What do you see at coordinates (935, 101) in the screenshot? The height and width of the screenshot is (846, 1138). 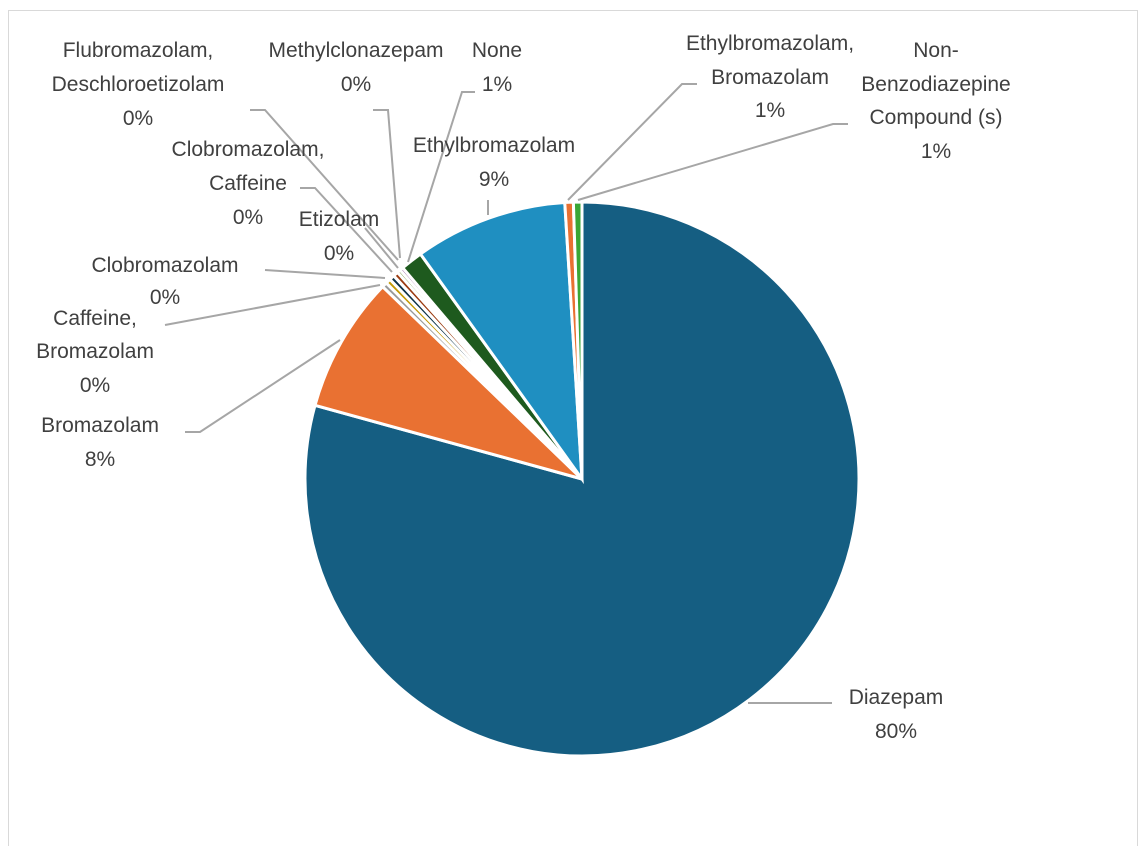 I see `label-non-benzodiazepine: Non- Benzodiazepine Compound (s) 1%` at bounding box center [935, 101].